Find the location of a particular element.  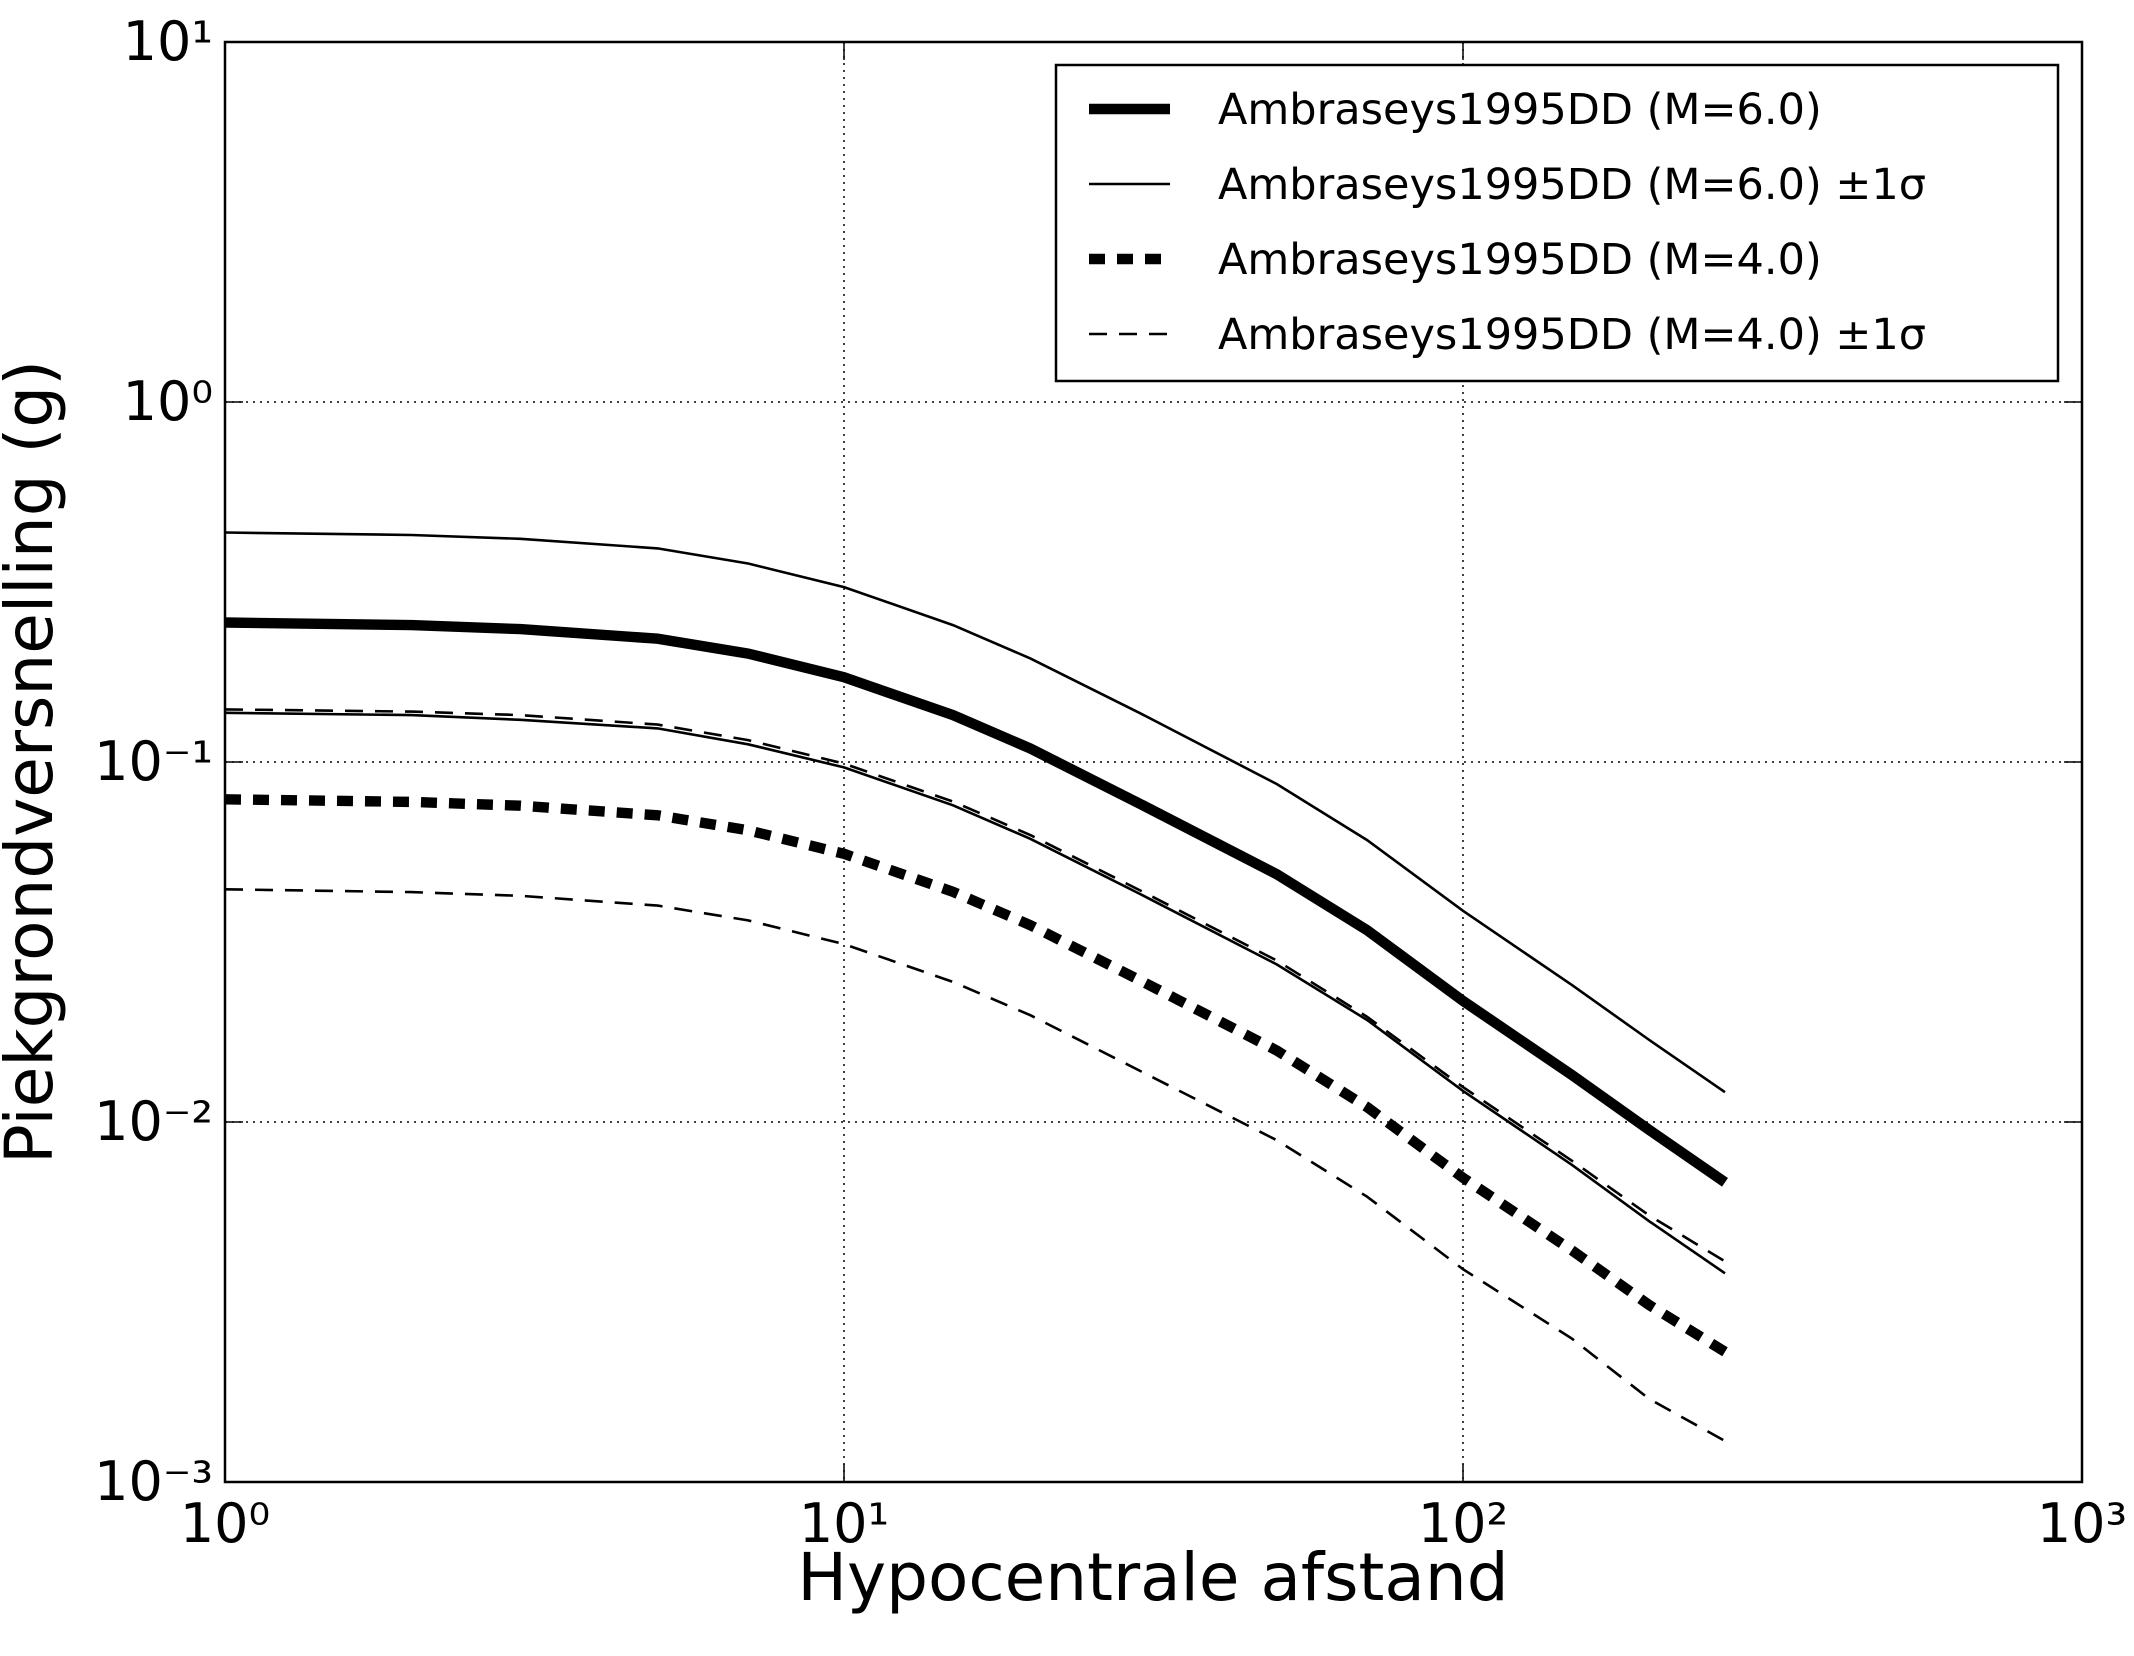

x-tick-label: 10² is located at coordinates (1463, 1523).